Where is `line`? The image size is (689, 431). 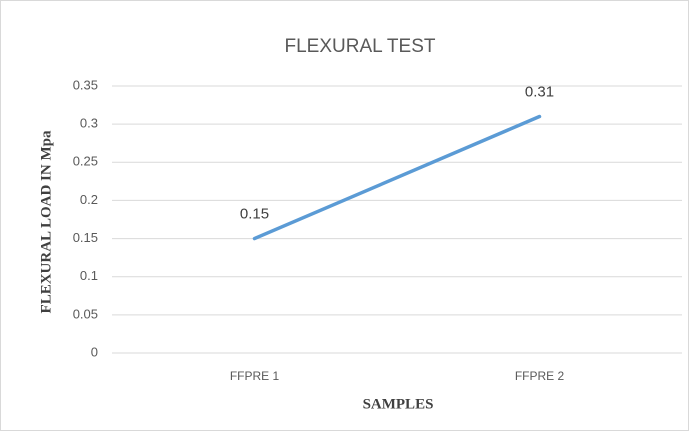
line is located at coordinates (397, 177).